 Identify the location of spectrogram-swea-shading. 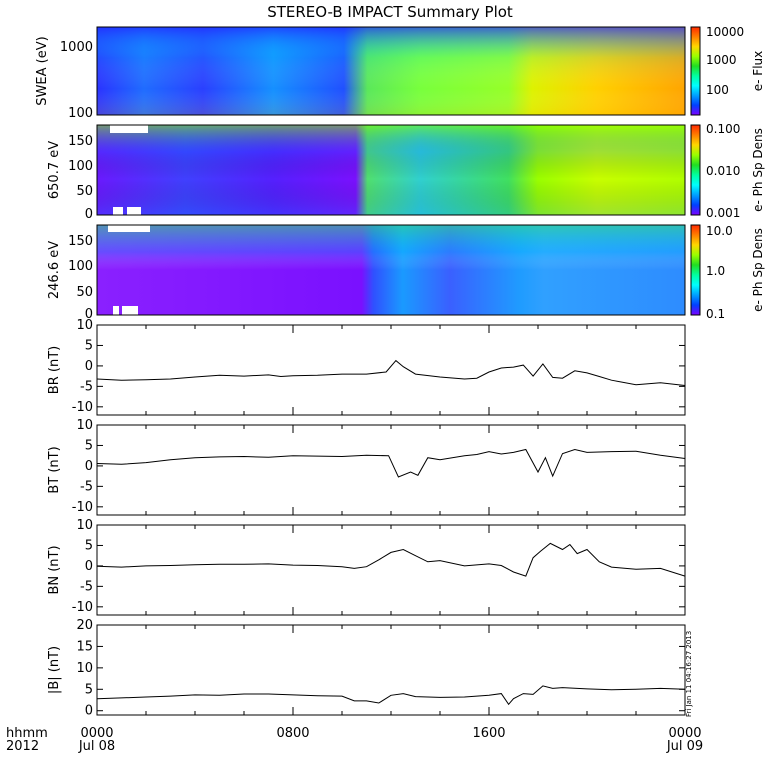
(391, 71).